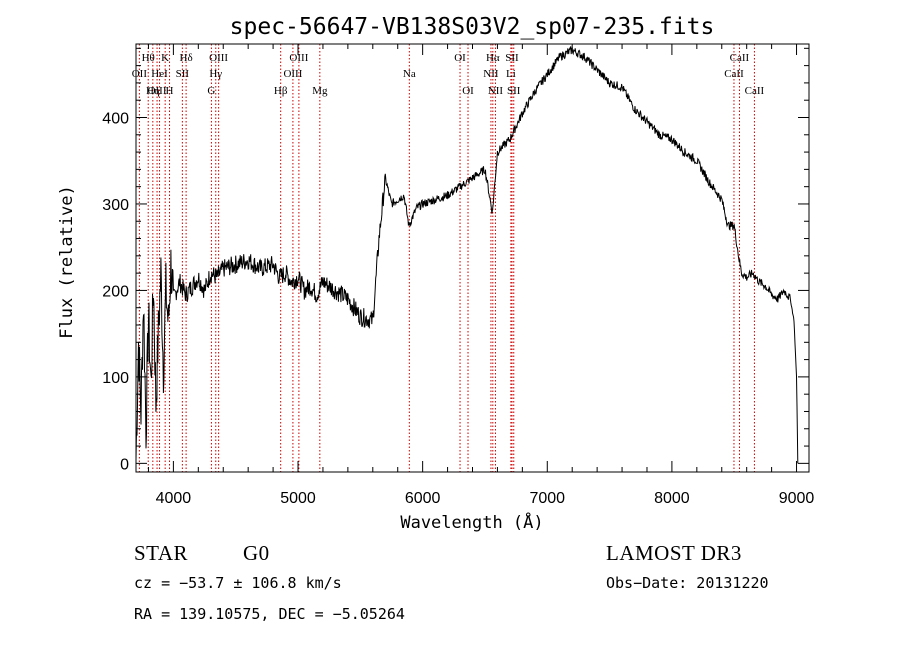 The image size is (900, 649). I want to click on line-label: Hγ, so click(215, 74).